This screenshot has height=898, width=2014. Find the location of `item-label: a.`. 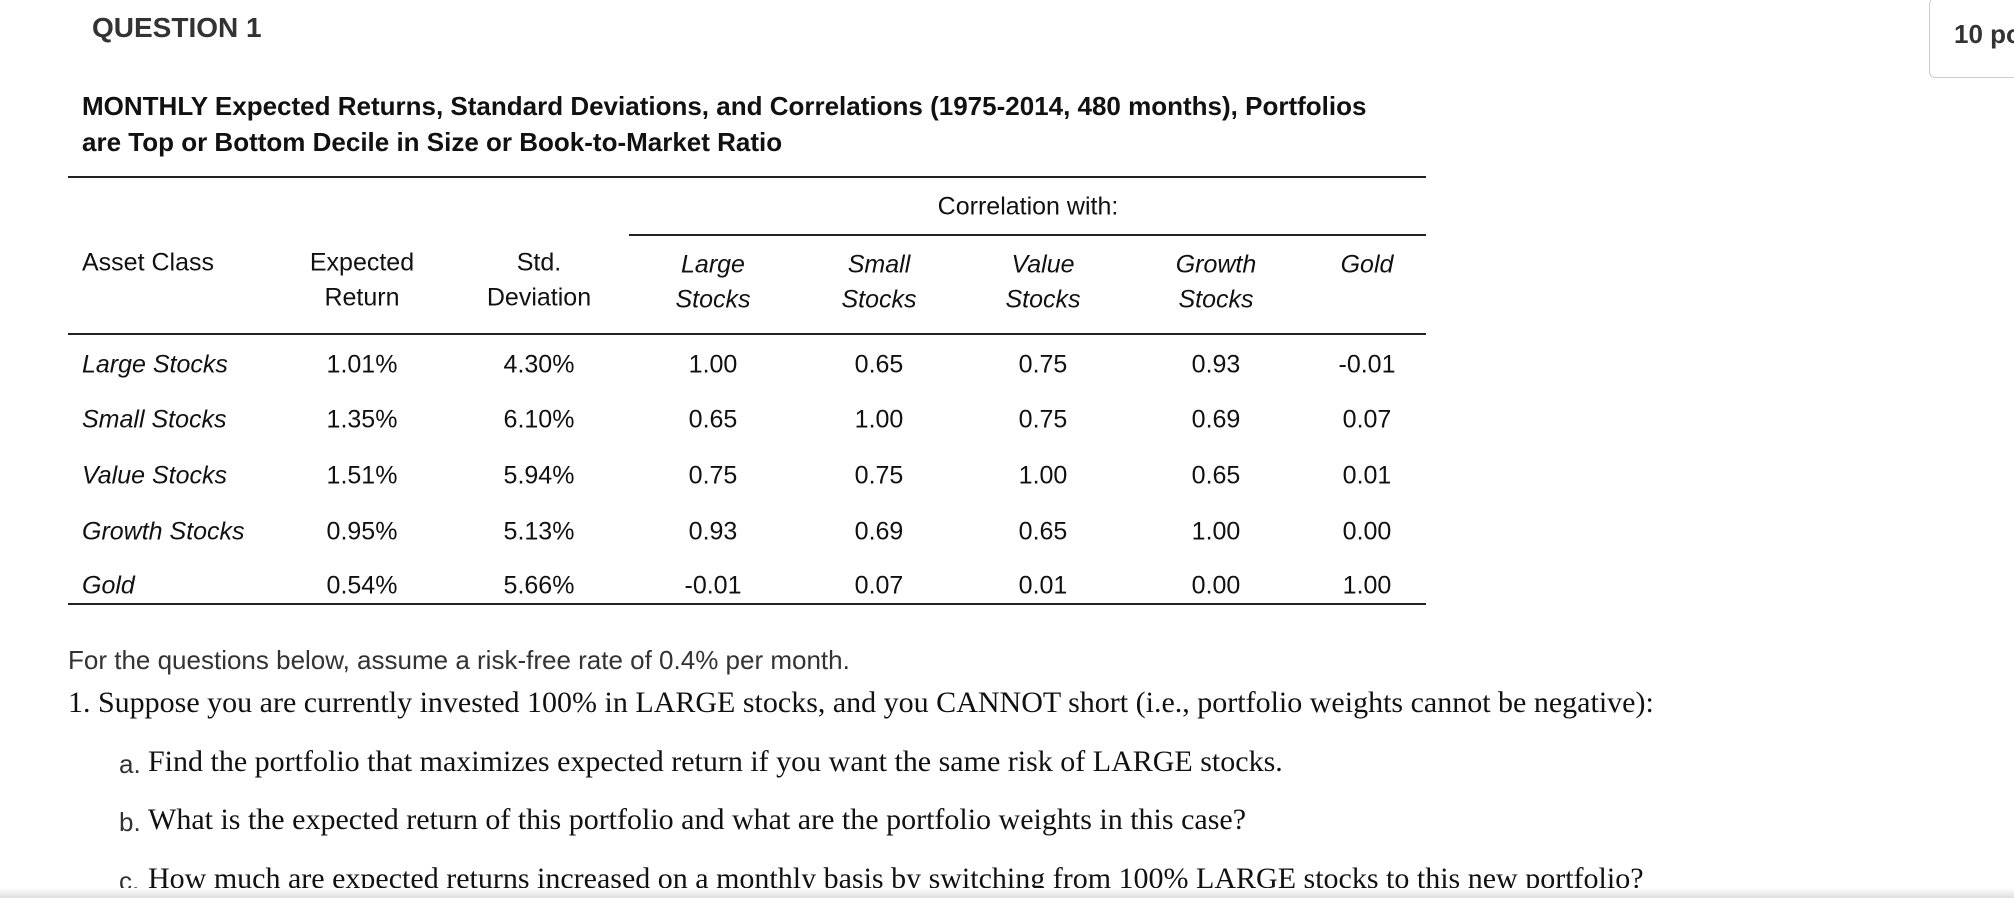

item-label: a. is located at coordinates (130, 764).